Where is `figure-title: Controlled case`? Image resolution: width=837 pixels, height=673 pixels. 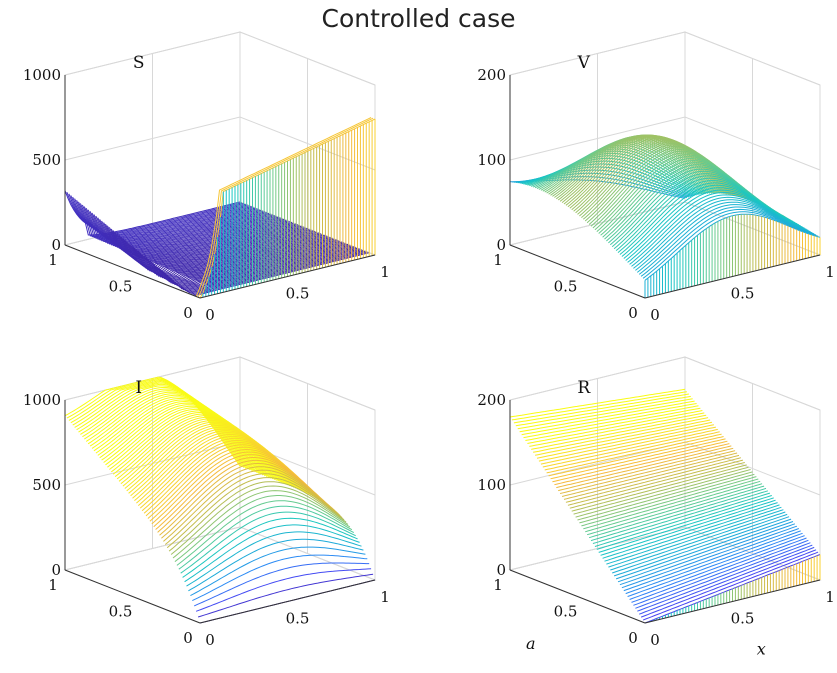
figure-title: Controlled case is located at coordinates (418, 18).